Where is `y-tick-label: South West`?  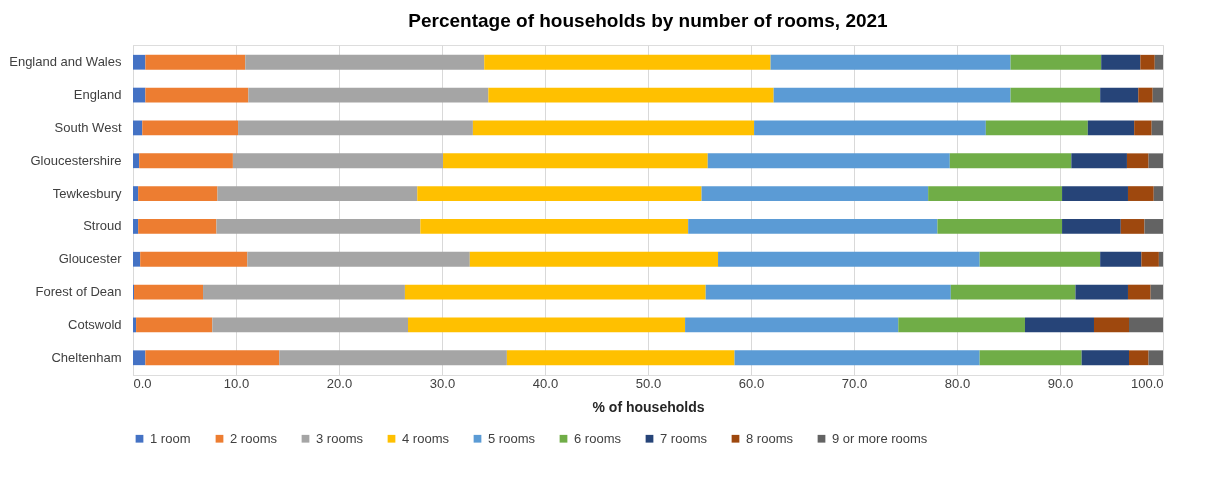
y-tick-label: South West is located at coordinates (88, 127).